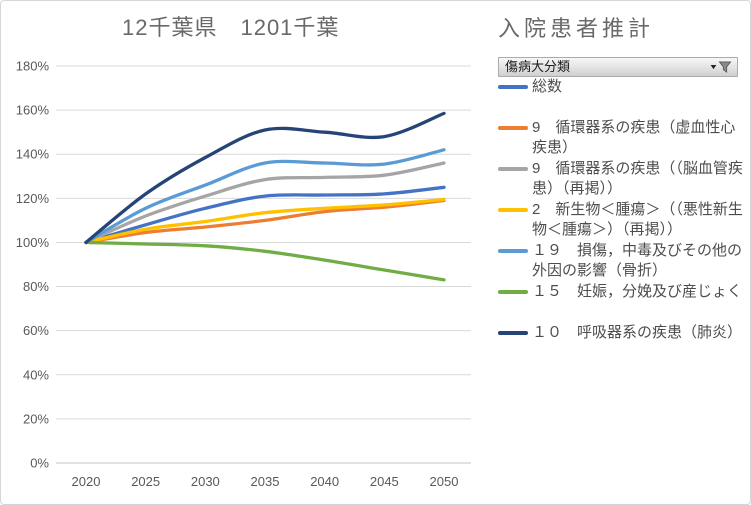 The height and width of the screenshot is (505, 751). What do you see at coordinates (205, 481) in the screenshot?
I see `x-tick-label: 2030` at bounding box center [205, 481].